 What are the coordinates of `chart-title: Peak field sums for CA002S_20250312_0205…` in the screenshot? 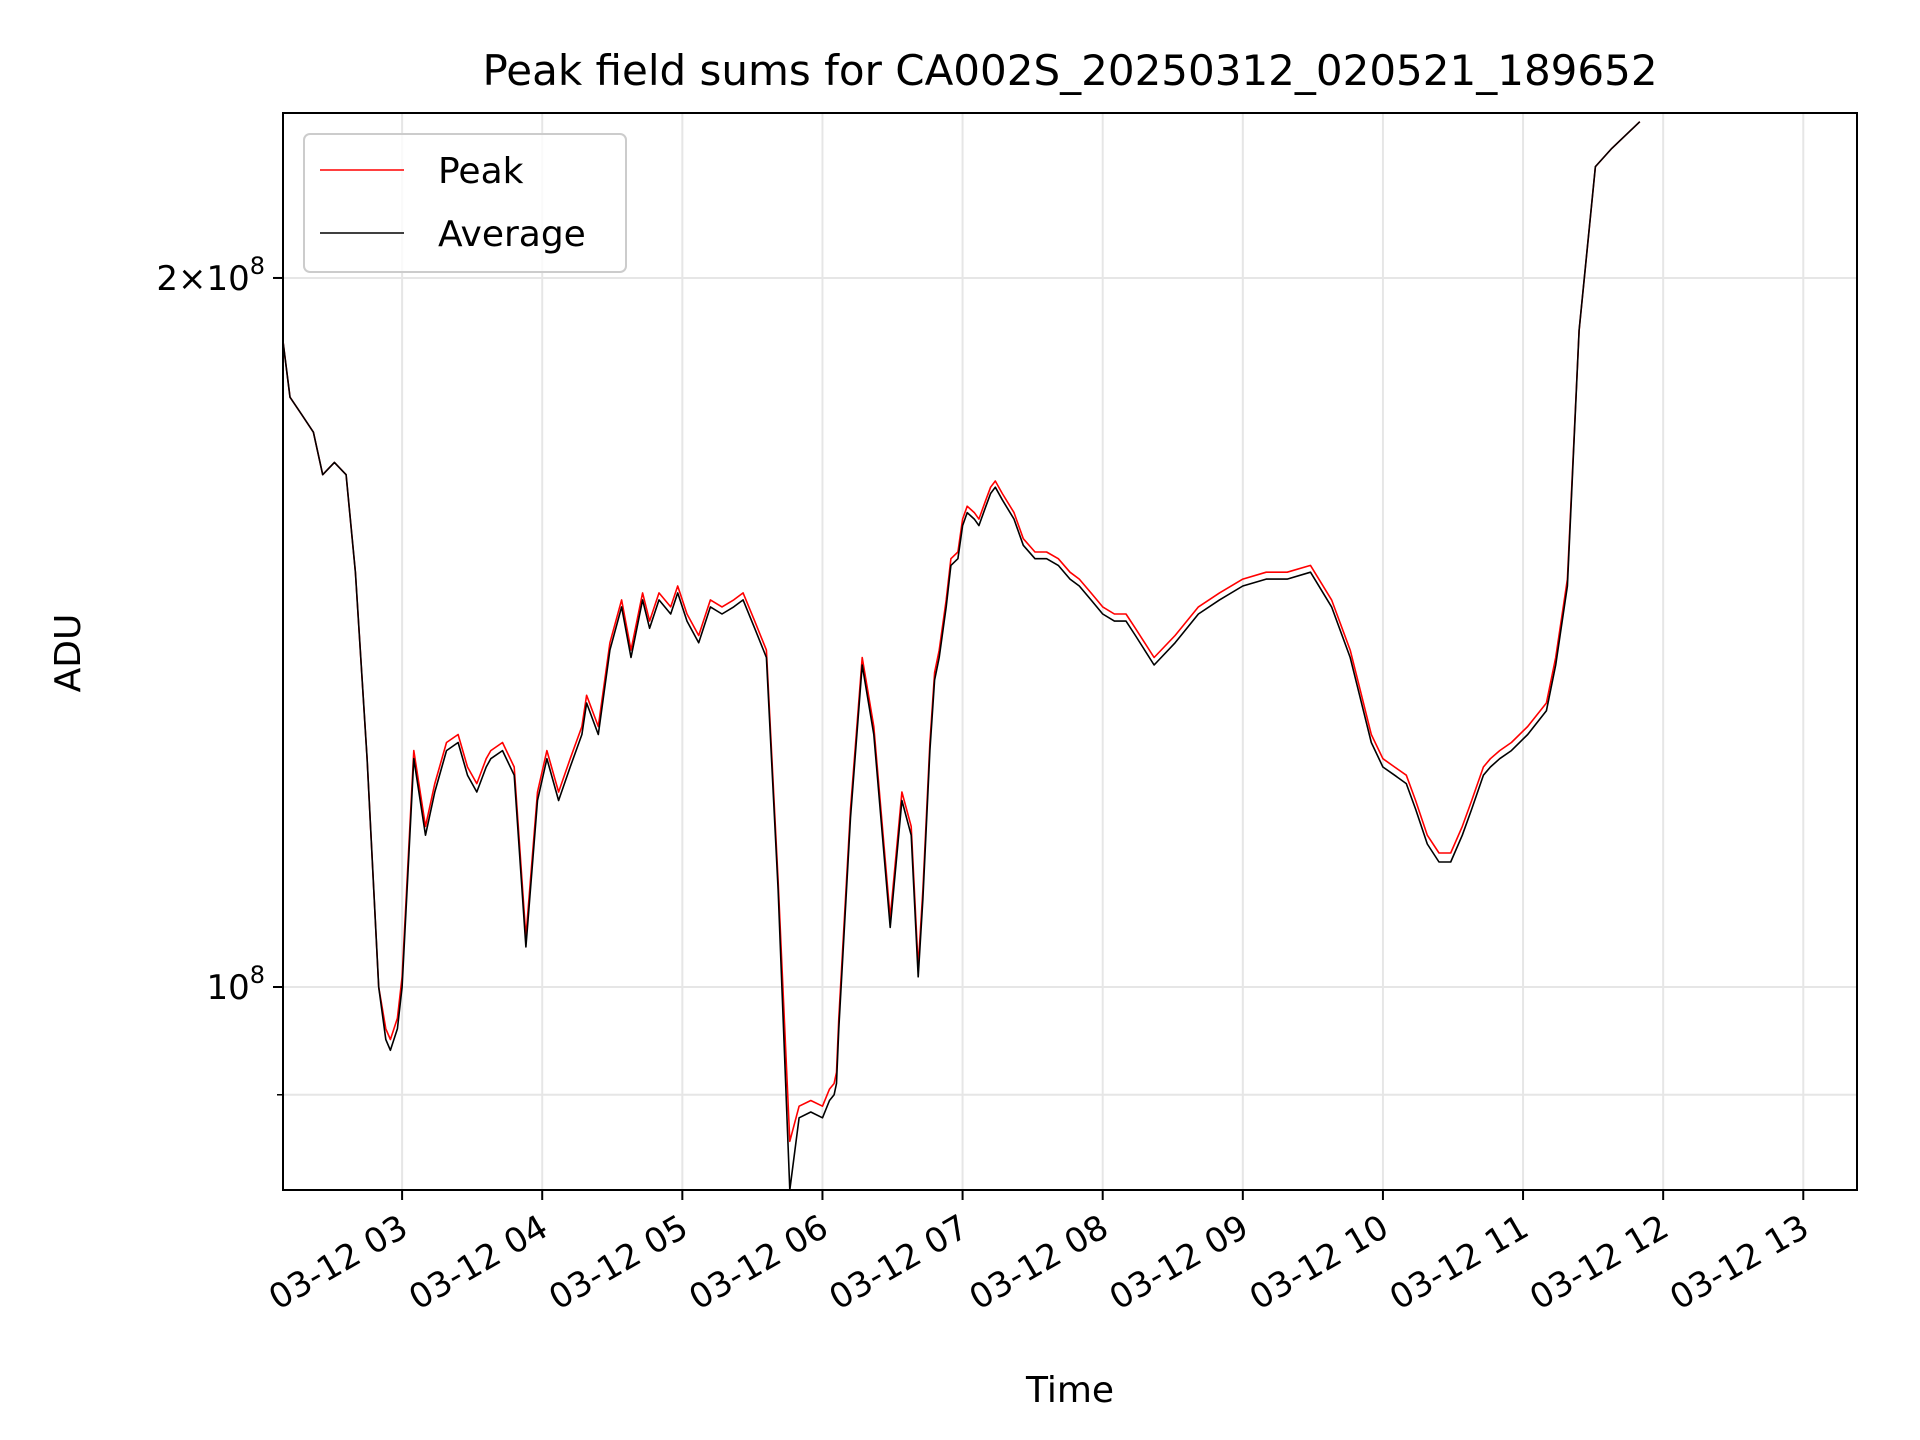 It's located at (1069, 70).